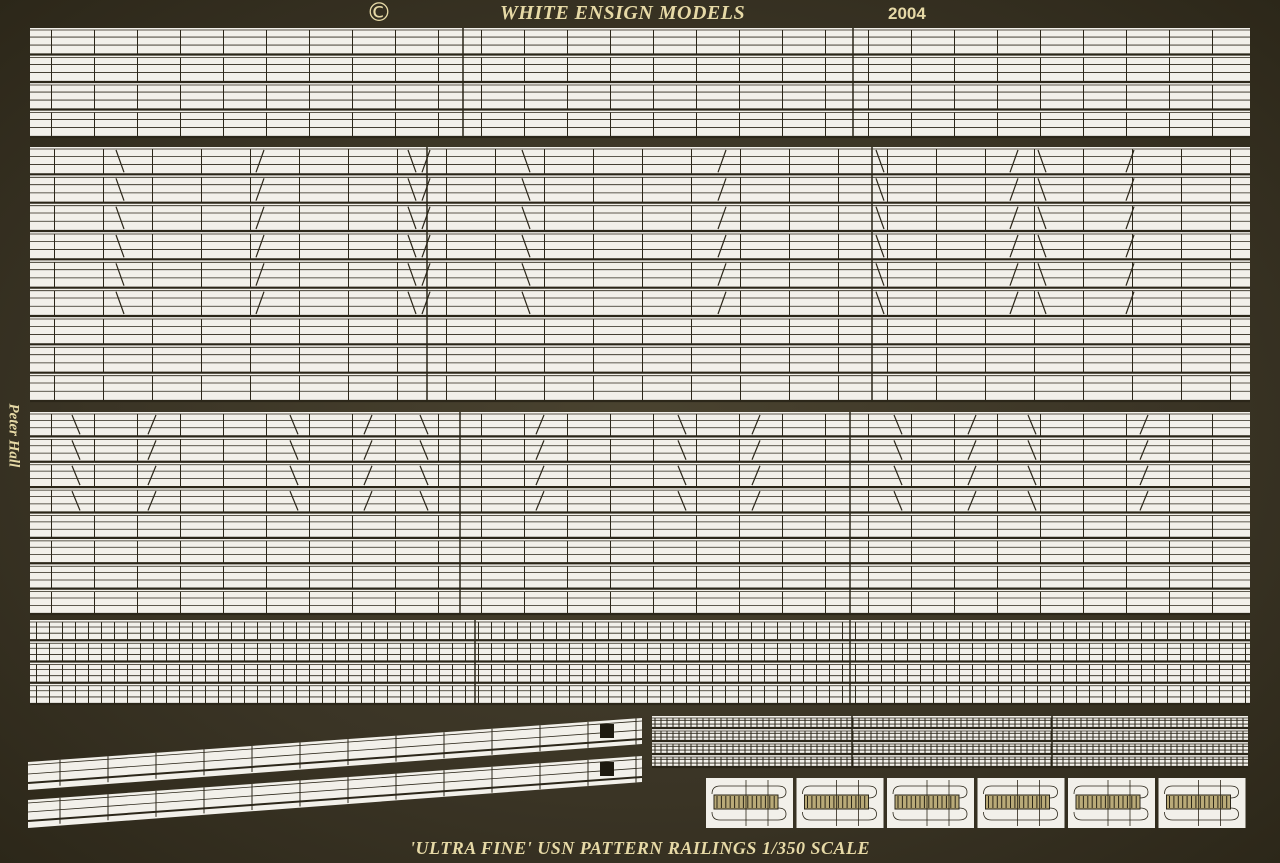  I want to click on railing-block-fine-right, so click(950, 742).